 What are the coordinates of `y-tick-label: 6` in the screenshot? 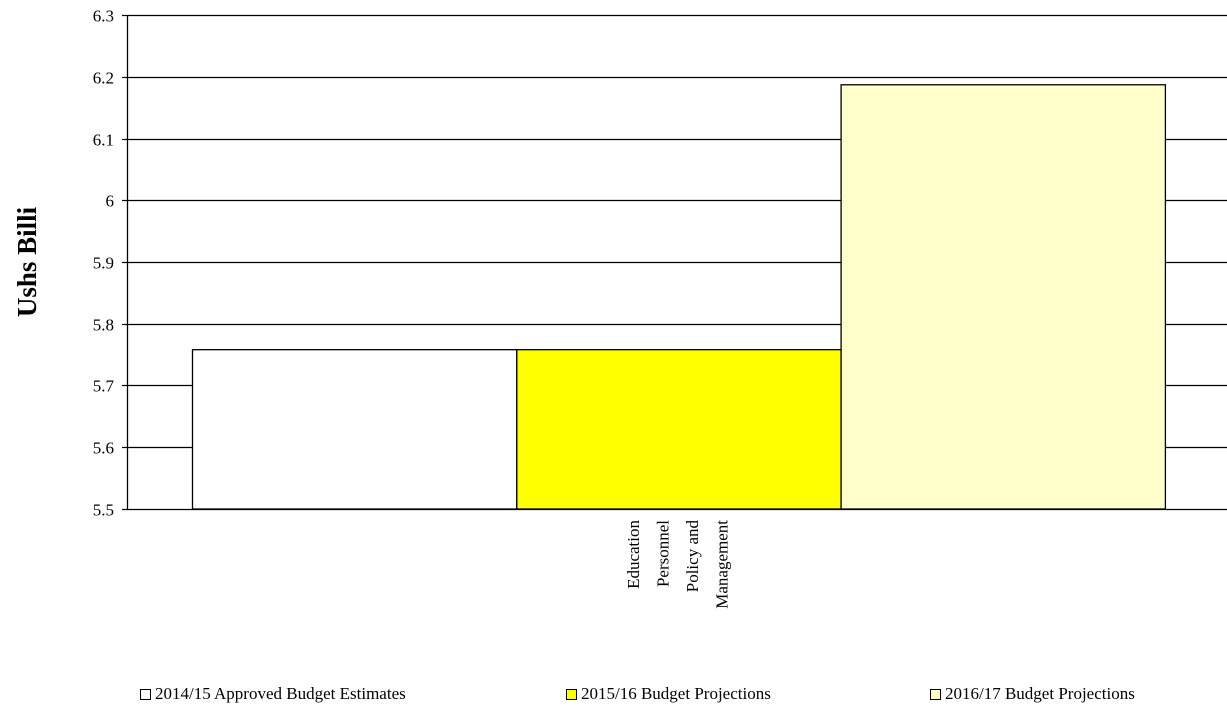 It's located at (110, 201).